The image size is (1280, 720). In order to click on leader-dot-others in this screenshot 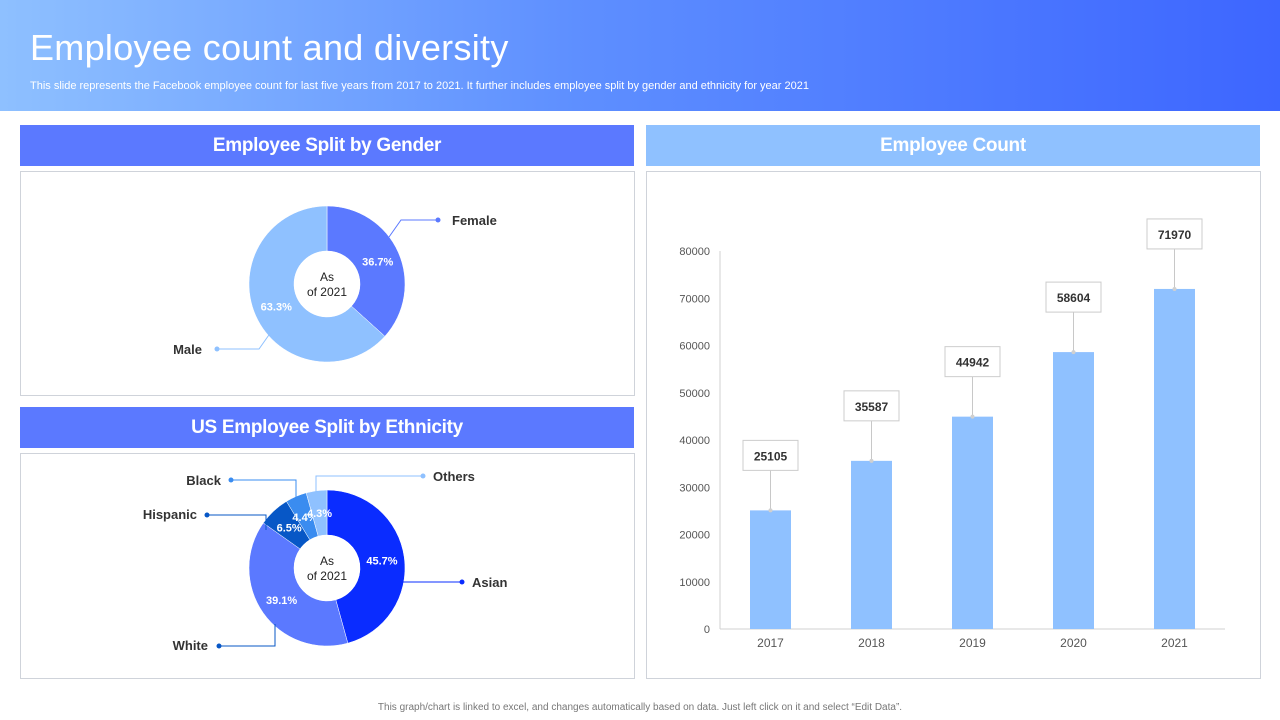, I will do `click(423, 476)`.